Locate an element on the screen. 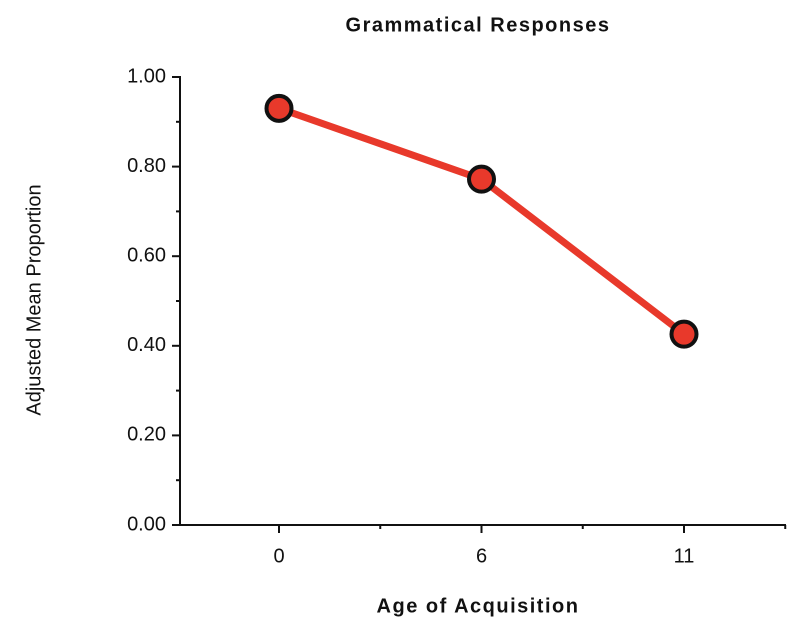  x-tick-label: 6 is located at coordinates (481, 556).